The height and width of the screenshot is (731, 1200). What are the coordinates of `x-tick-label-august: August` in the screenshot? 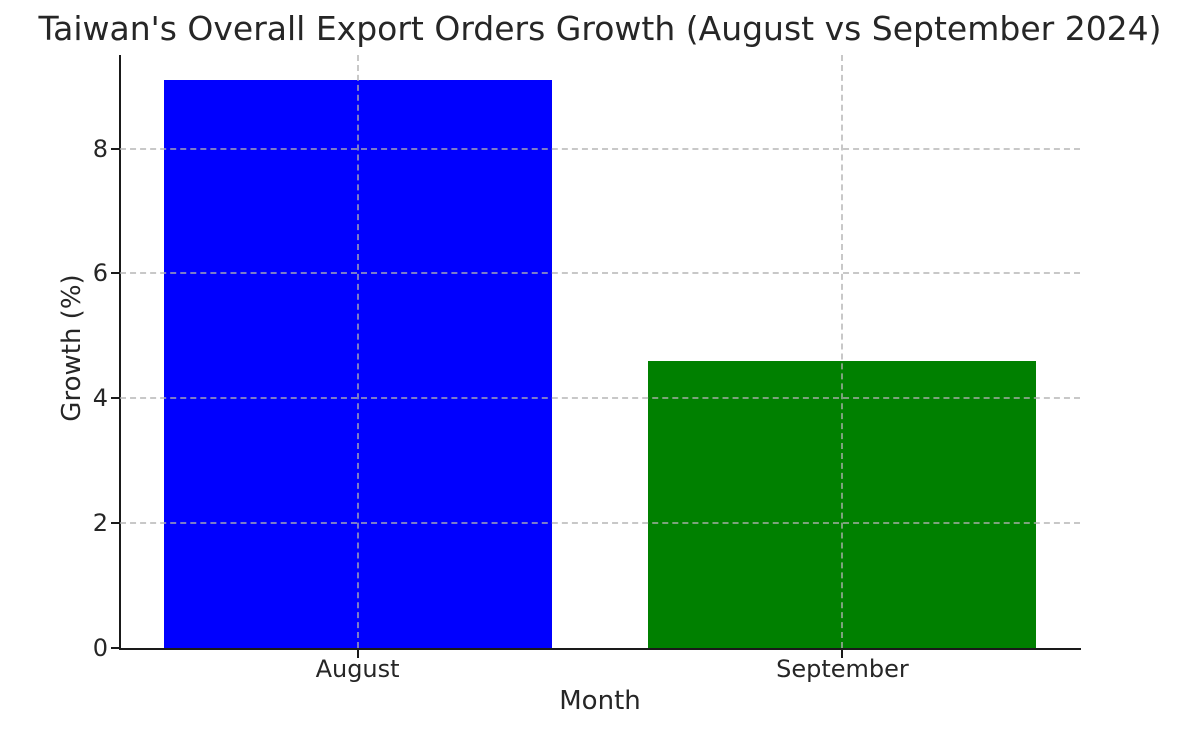 It's located at (357, 669).